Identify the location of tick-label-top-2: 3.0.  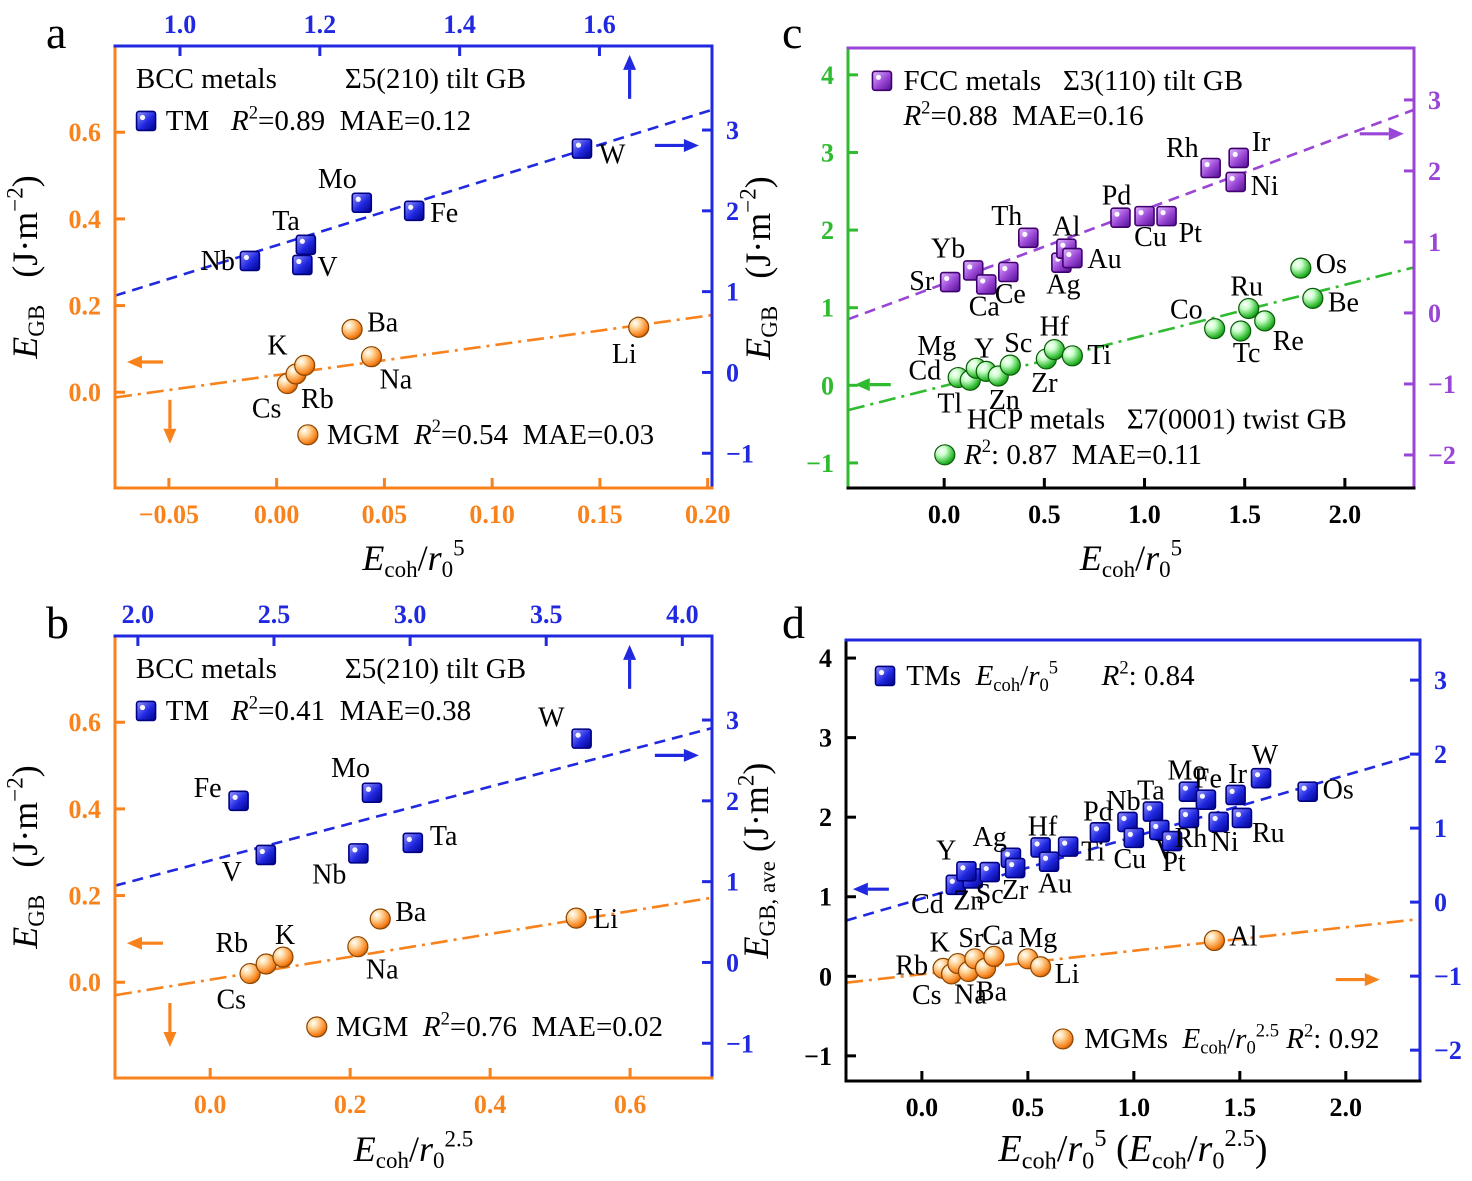
(410, 614).